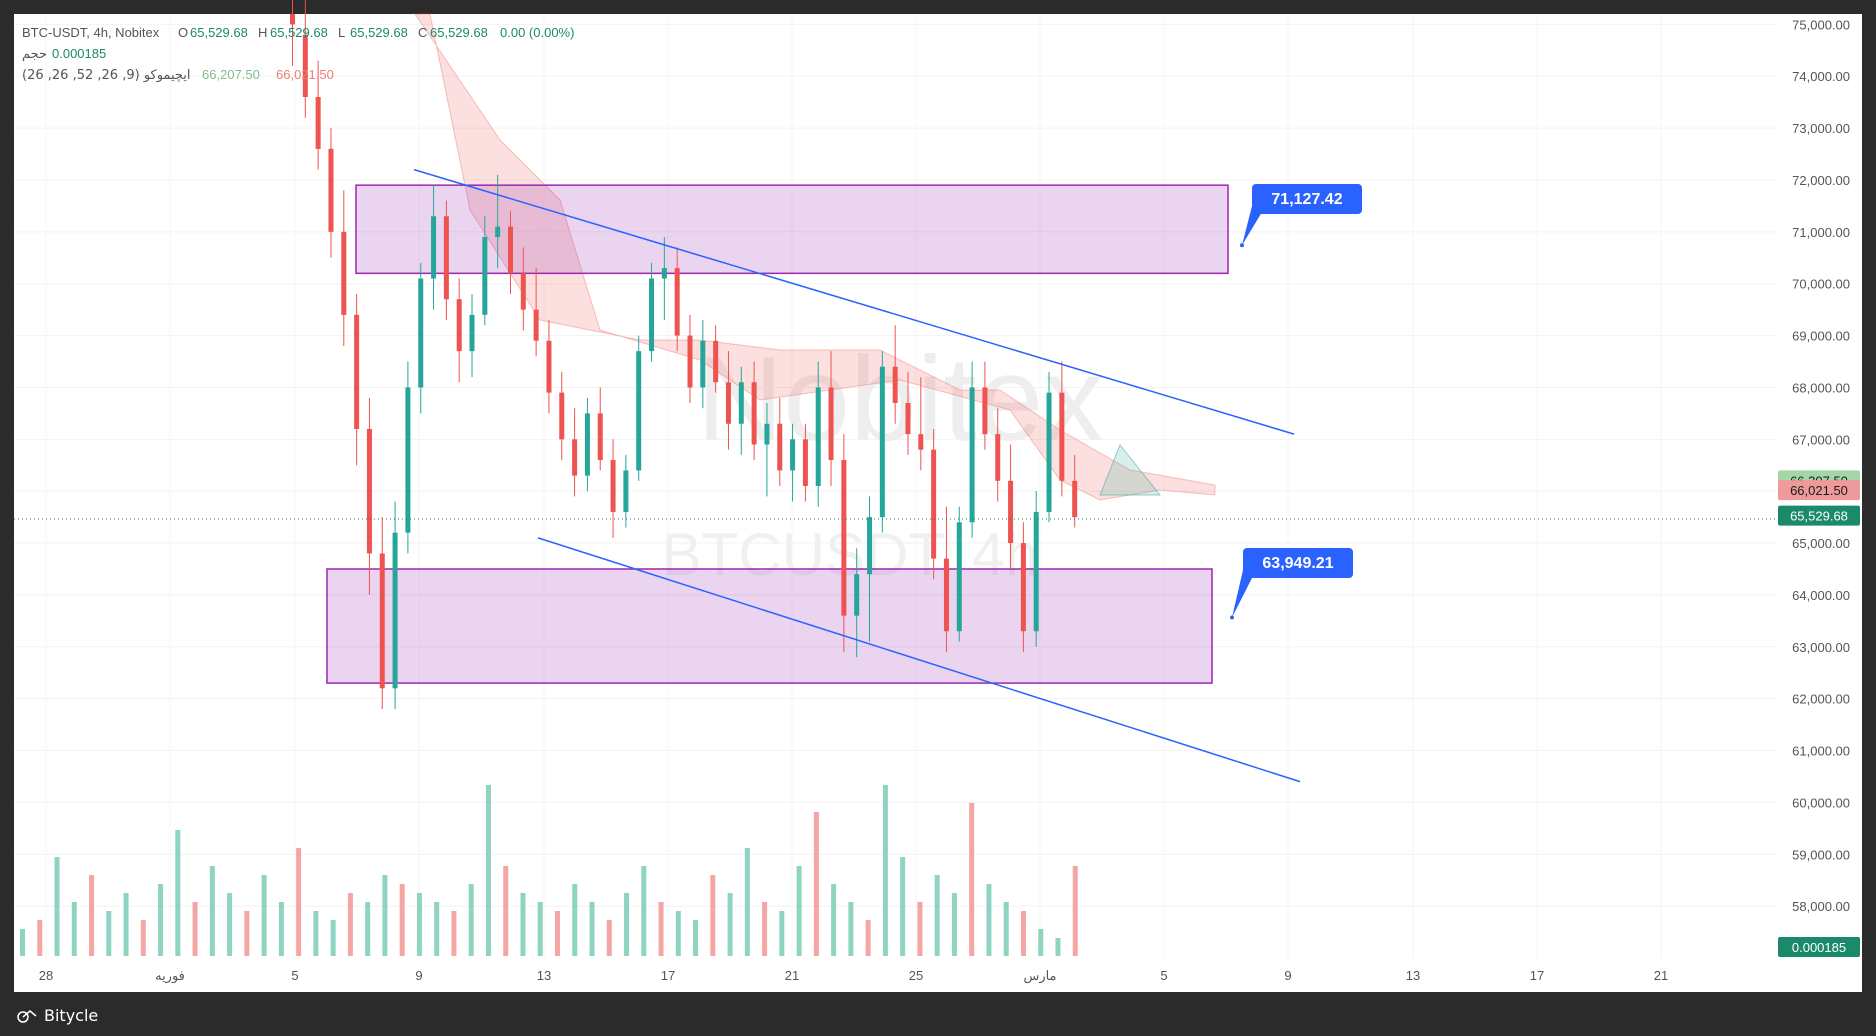 Image resolution: width=1876 pixels, height=1036 pixels. Describe the element at coordinates (1537, 975) in the screenshot. I see `x-tick-label: 17` at that location.